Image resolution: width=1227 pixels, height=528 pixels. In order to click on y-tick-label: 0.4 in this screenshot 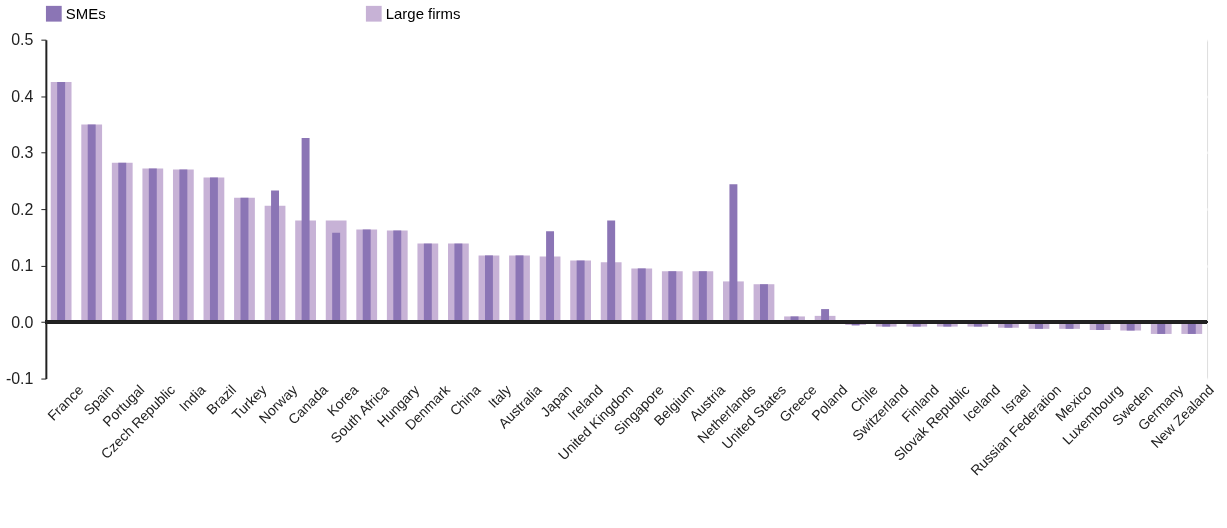, I will do `click(22, 96)`.